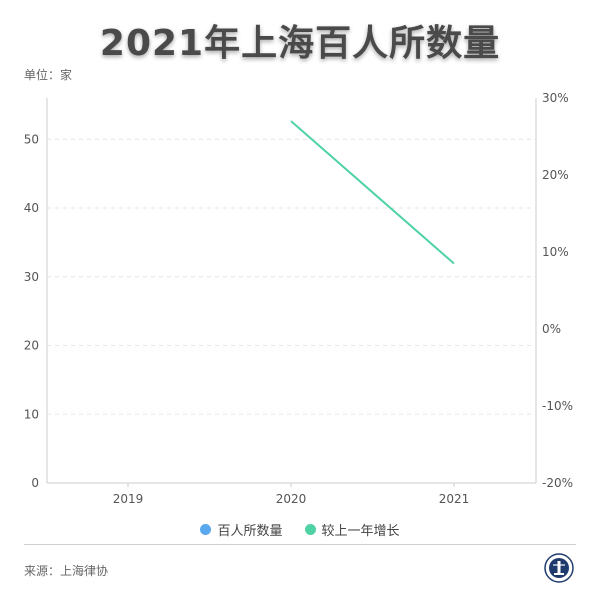 The width and height of the screenshot is (600, 600). What do you see at coordinates (555, 98) in the screenshot?
I see `y-right-tick-label: 30%` at bounding box center [555, 98].